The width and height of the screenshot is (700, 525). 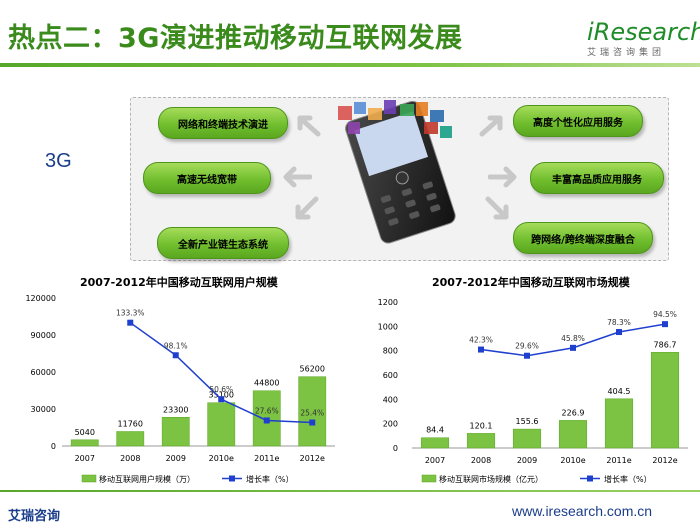 What do you see at coordinates (573, 412) in the screenshot?
I see `bar-value-label: 226.9` at bounding box center [573, 412].